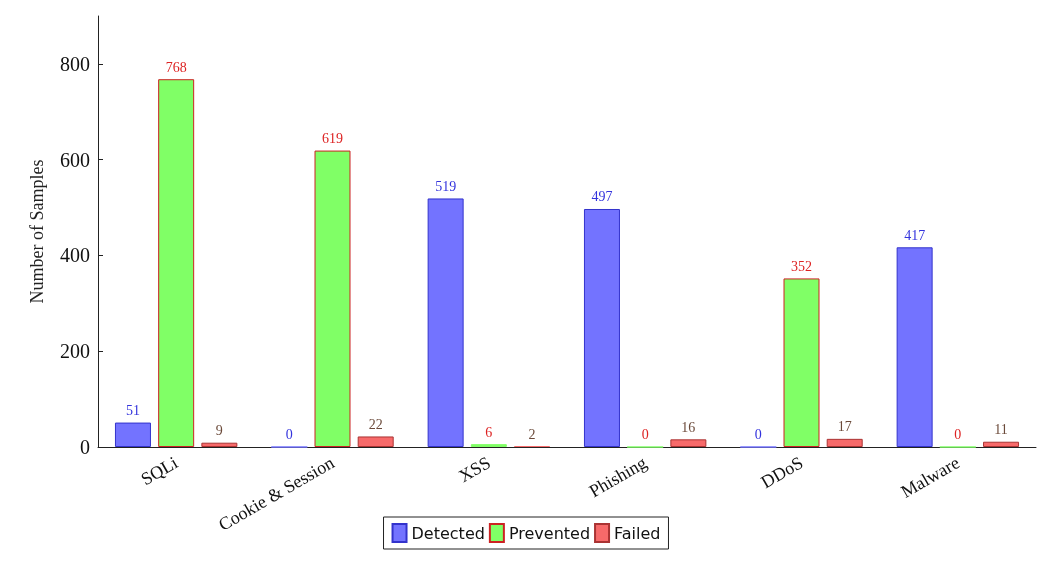 Image resolution: width=1052 pixels, height=563 pixels. What do you see at coordinates (37, 231) in the screenshot?
I see `y-axis-title: Number of Samples` at bounding box center [37, 231].